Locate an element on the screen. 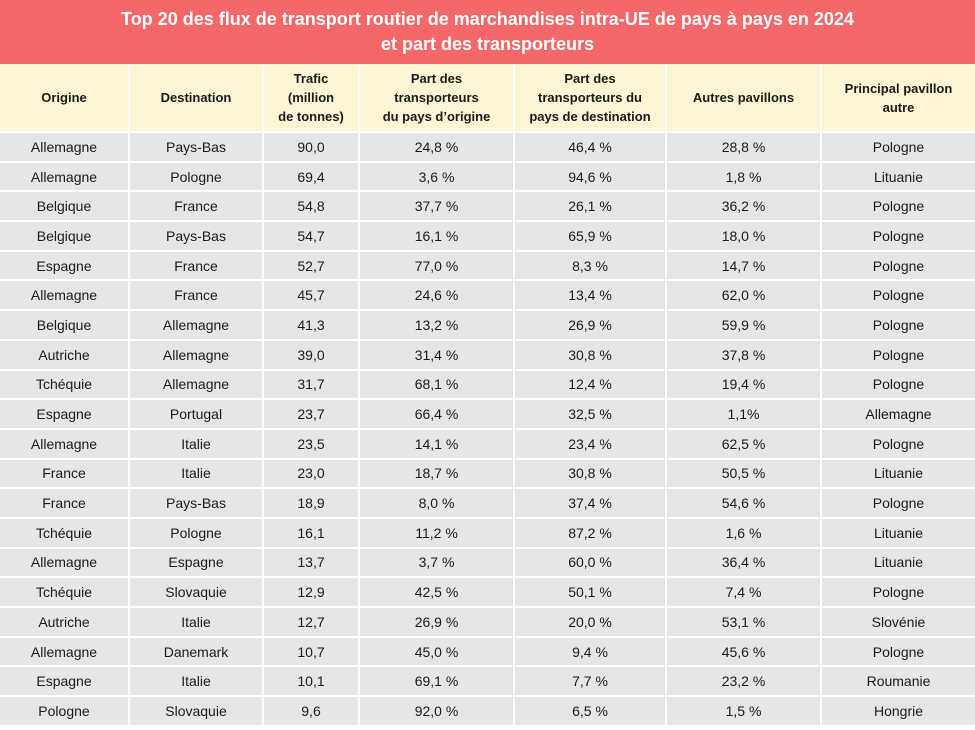 The image size is (975, 730). cell-part-destination: 65,9 % is located at coordinates (591, 237).